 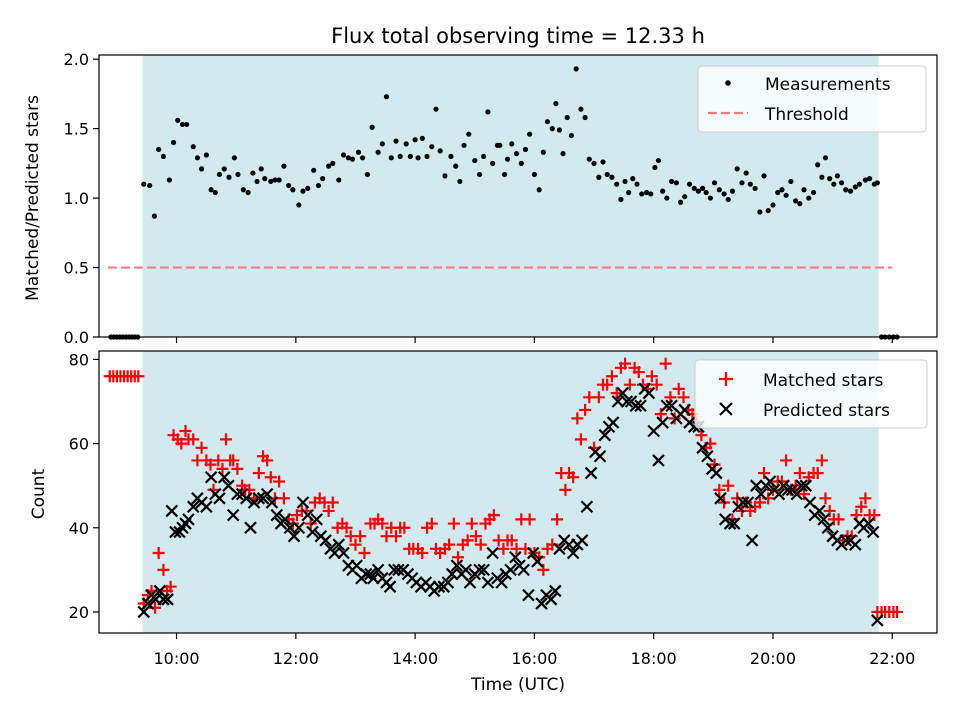 I want to click on x-tick-label: 16:00, so click(x=534, y=658).